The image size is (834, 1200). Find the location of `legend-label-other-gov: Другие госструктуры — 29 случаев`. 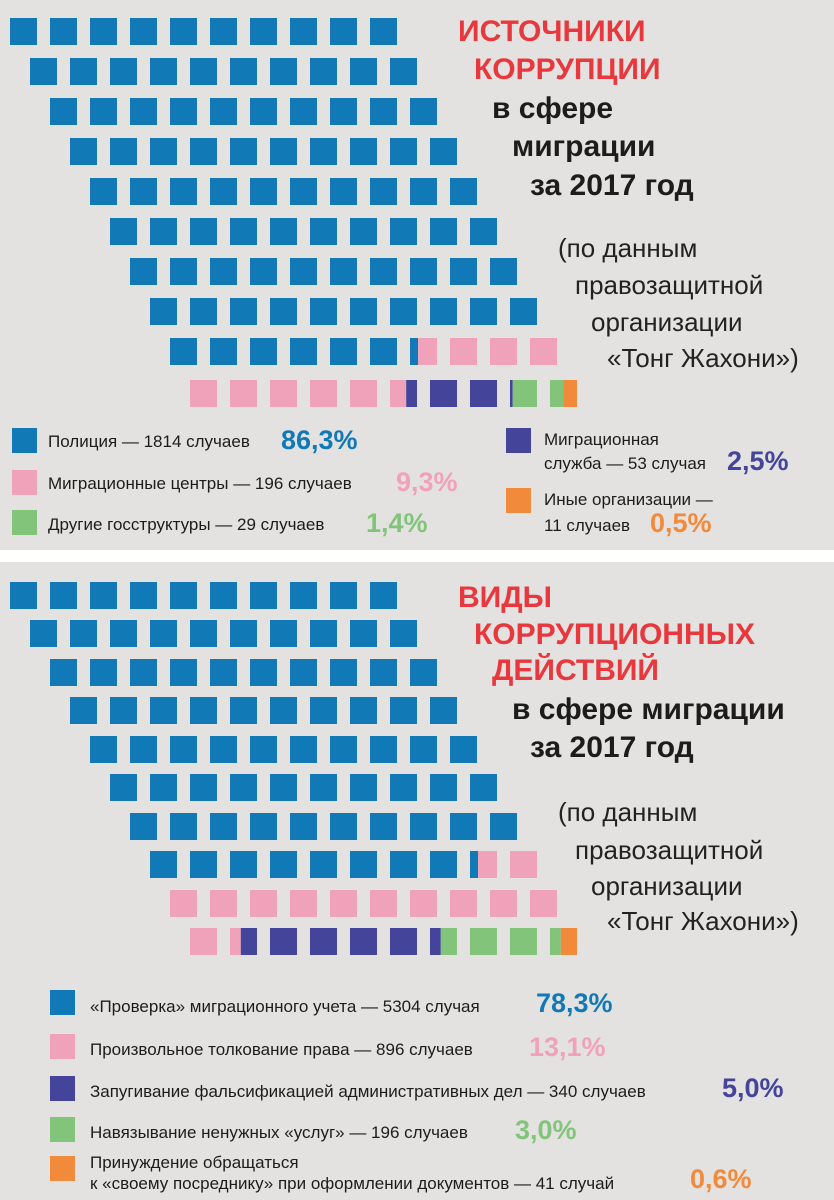

legend-label-other-gov: Другие госструктуры — 29 случаев is located at coordinates (186, 524).